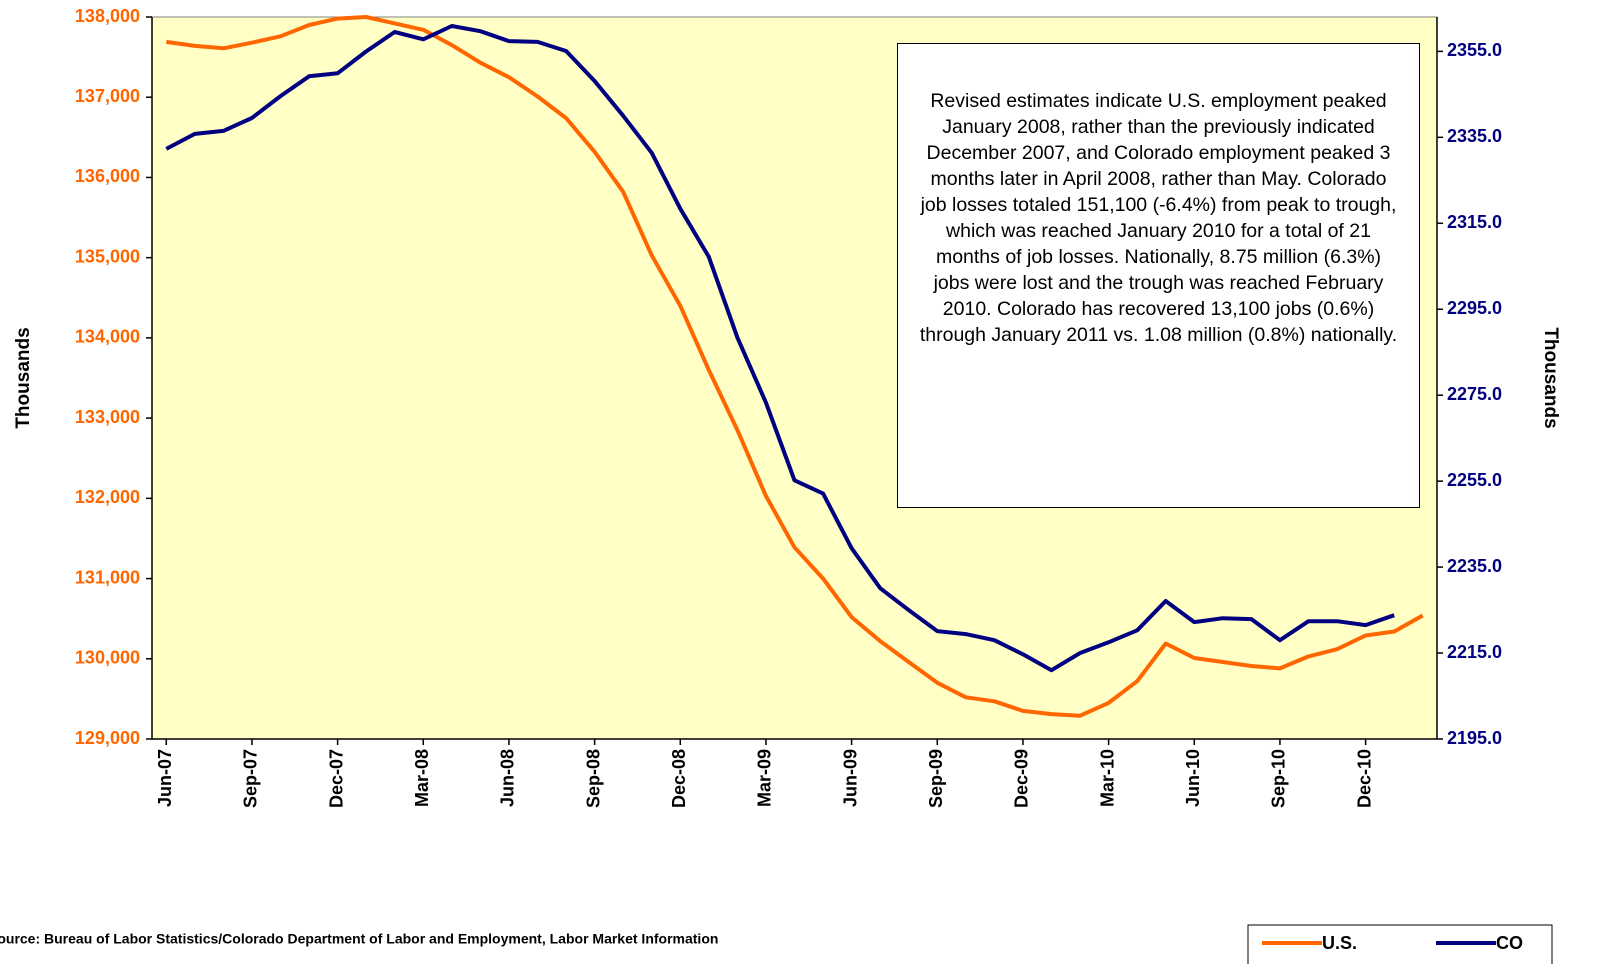  Describe the element at coordinates (593, 778) in the screenshot. I see `x-tick-label: Sep-08` at that location.